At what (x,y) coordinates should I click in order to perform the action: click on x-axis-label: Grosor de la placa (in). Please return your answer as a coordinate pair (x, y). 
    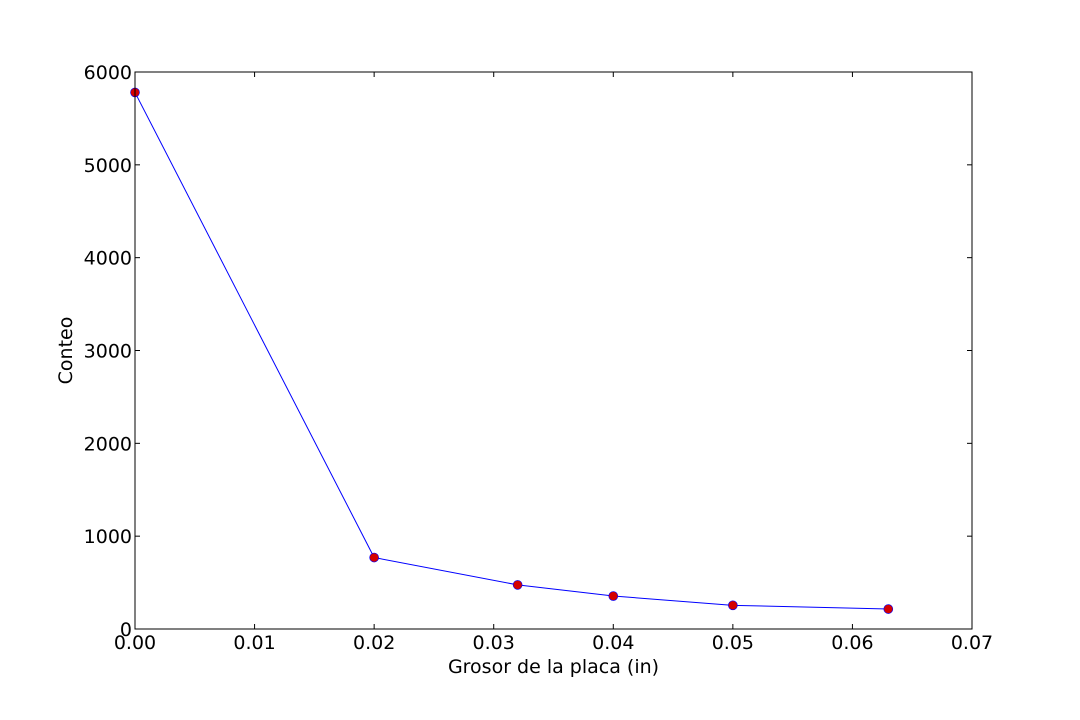
    Looking at the image, I should click on (553, 667).